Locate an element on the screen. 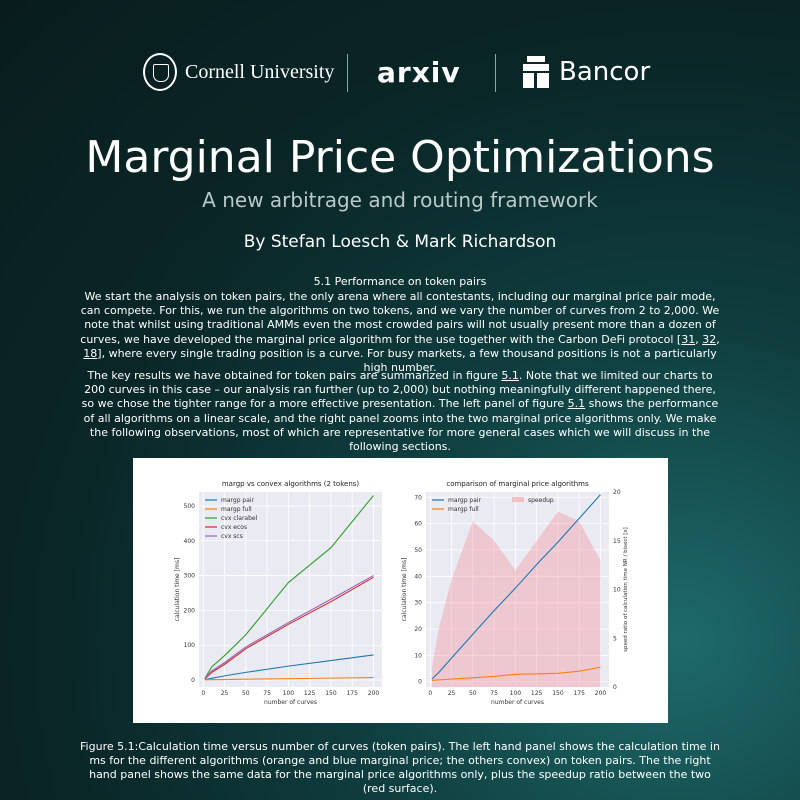  series-line-cvx-clarabel is located at coordinates (289, 587).